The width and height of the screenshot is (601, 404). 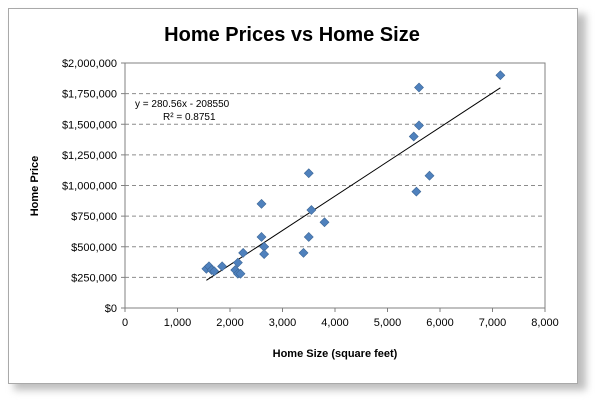 What do you see at coordinates (182, 104) in the screenshot?
I see `trendline-equation: y = 280.56x - 208550` at bounding box center [182, 104].